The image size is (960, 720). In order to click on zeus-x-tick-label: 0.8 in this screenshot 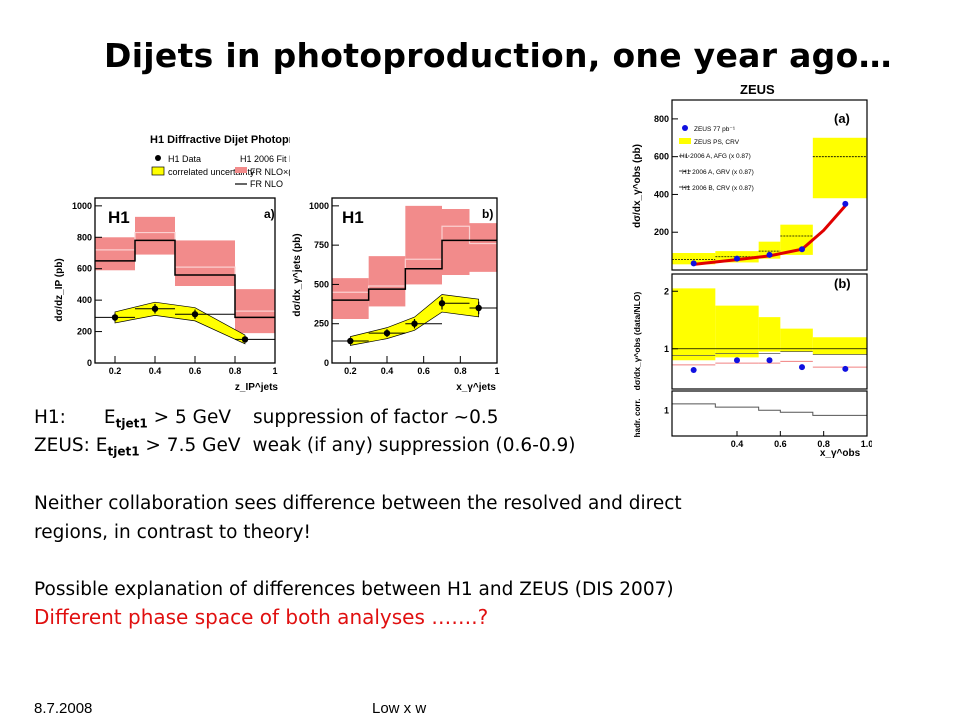, I will do `click(823, 444)`.